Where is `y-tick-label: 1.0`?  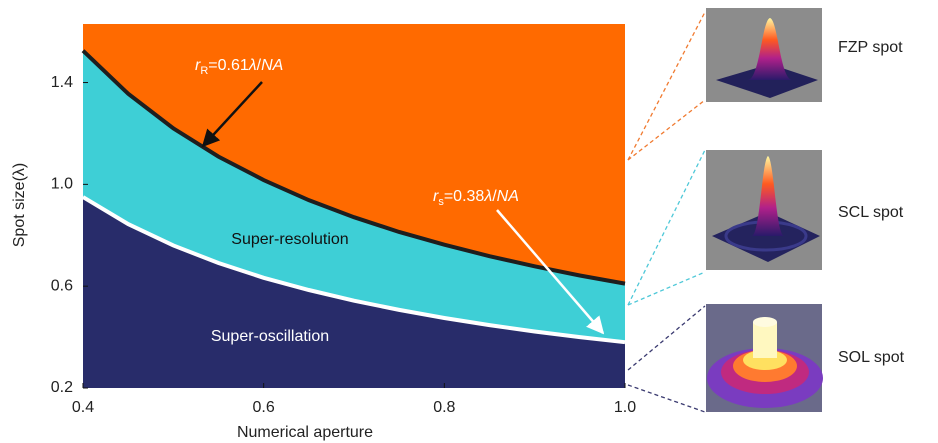
y-tick-label: 1.0 is located at coordinates (62, 184).